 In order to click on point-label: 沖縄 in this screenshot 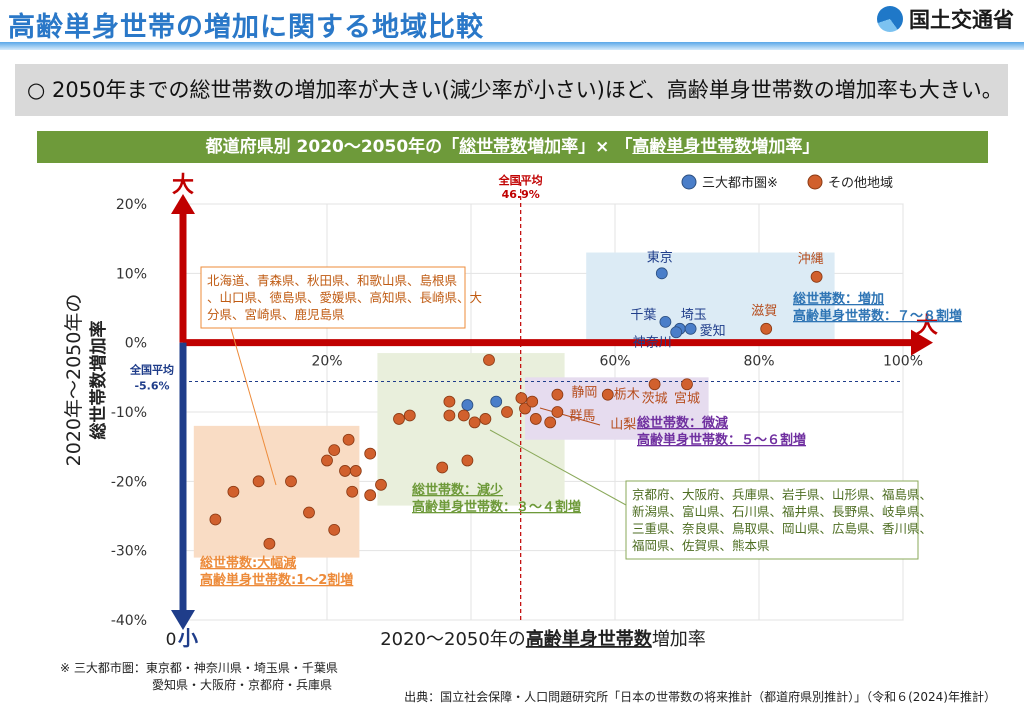, I will do `click(811, 259)`.